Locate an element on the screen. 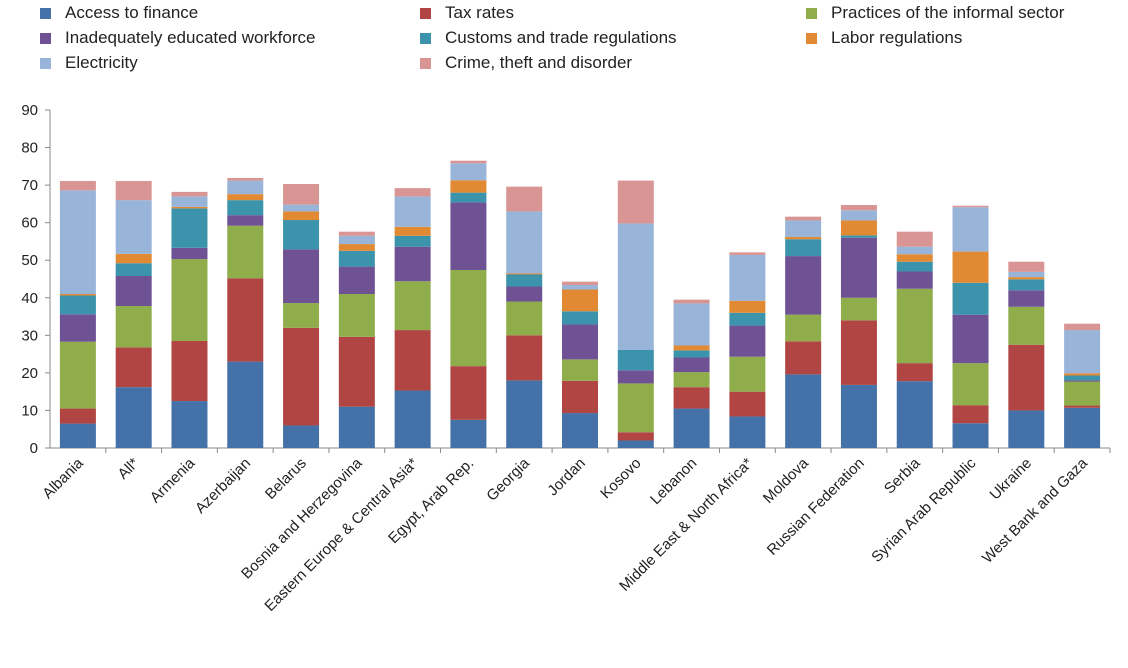  x-category-label: Azerbaijan is located at coordinates (223, 486).